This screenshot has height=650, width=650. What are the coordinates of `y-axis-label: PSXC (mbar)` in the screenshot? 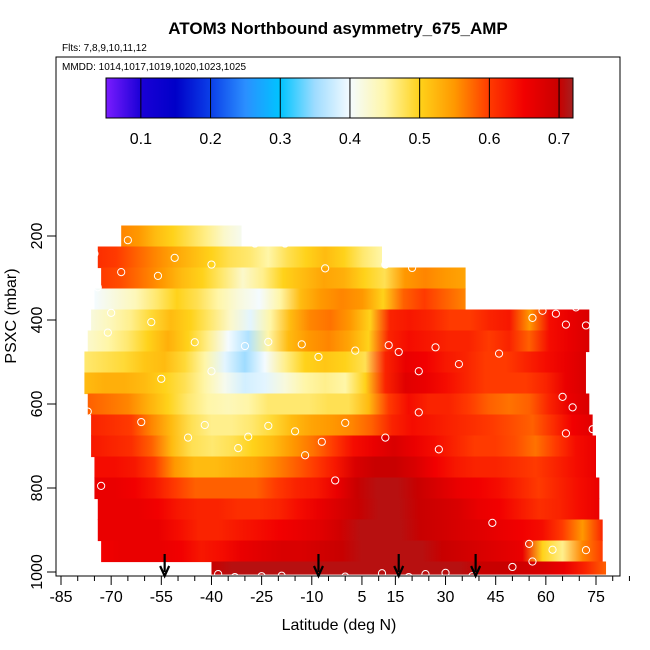 It's located at (11, 315).